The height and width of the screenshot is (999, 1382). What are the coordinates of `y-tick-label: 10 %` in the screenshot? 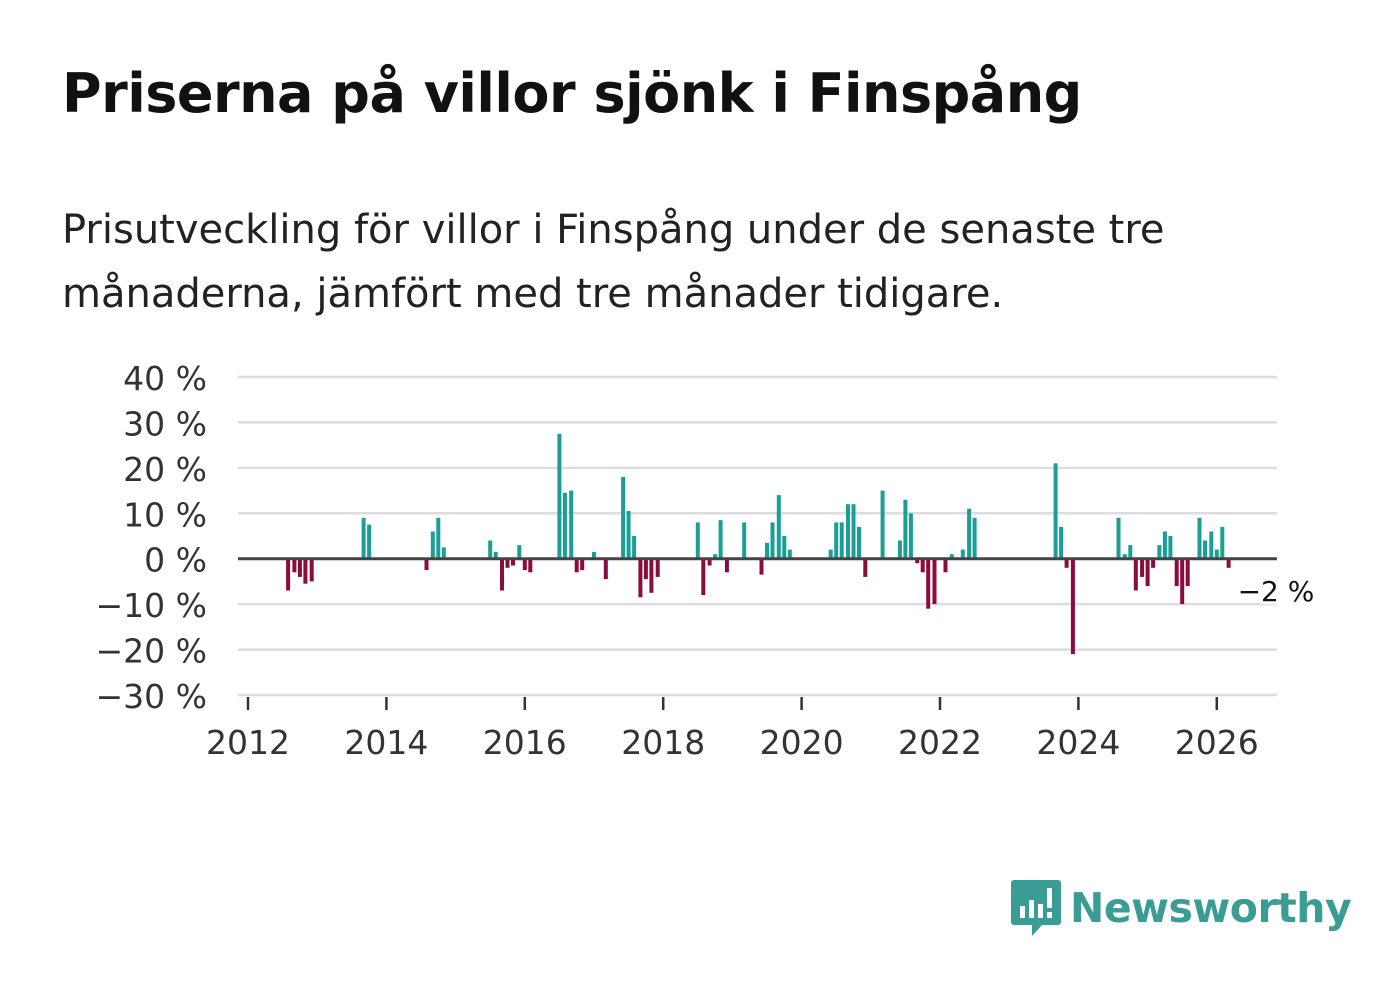 It's located at (165, 514).